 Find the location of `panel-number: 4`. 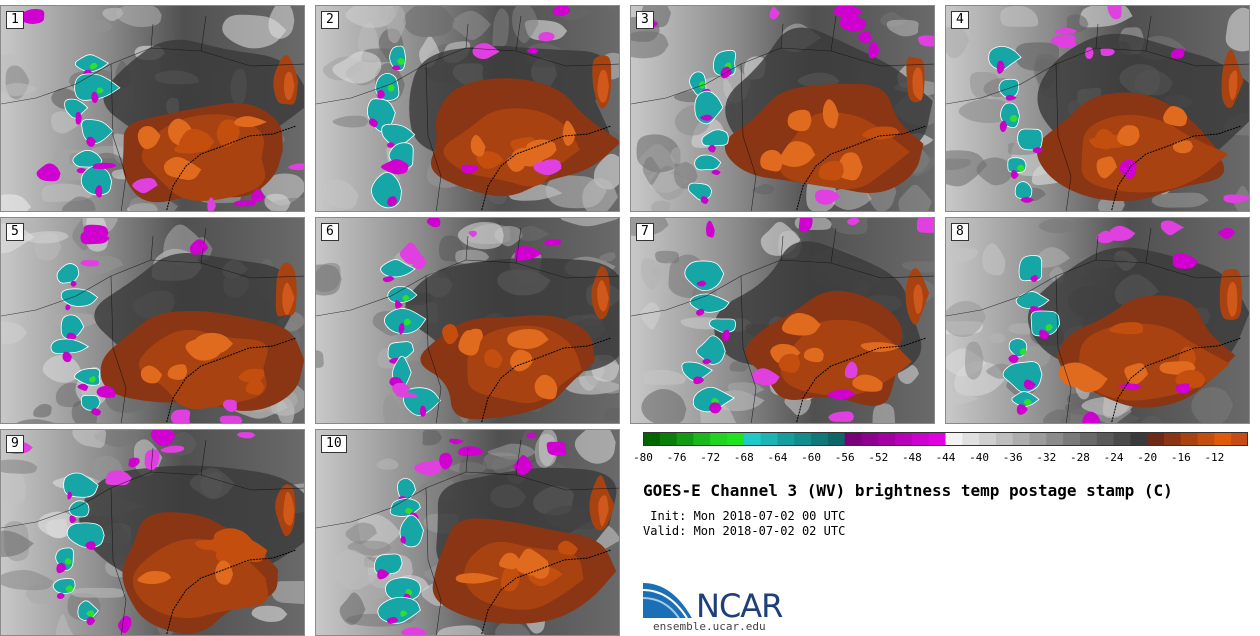

panel-number: 4 is located at coordinates (960, 20).